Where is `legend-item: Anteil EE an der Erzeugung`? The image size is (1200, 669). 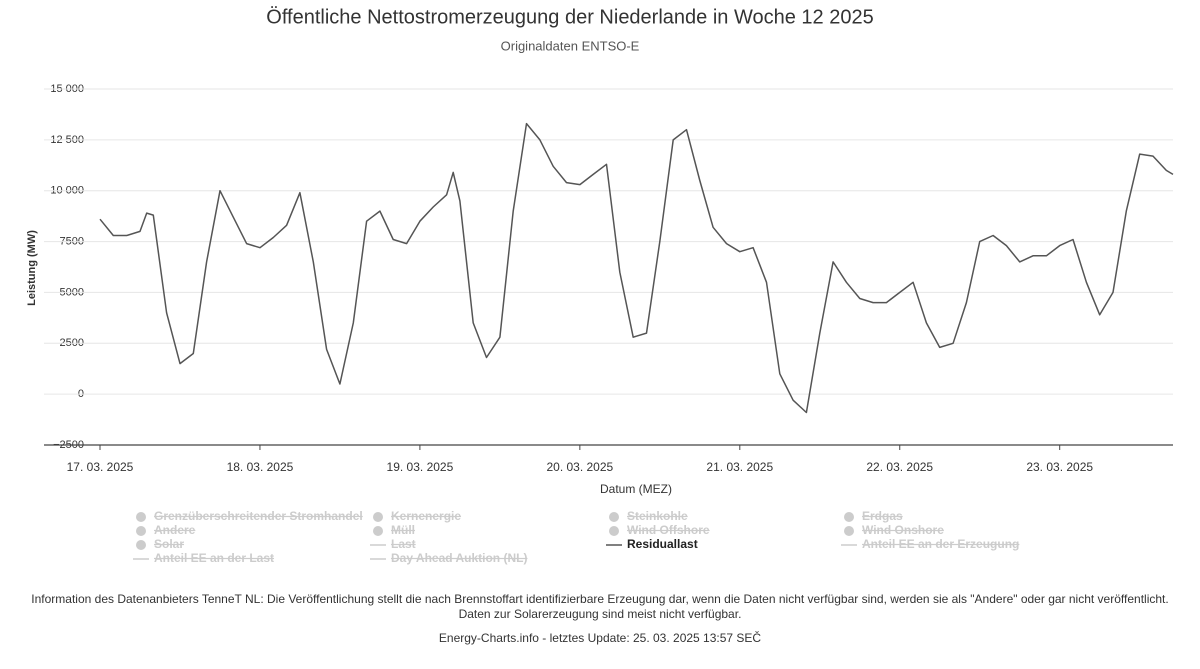
legend-item: Anteil EE an der Erzeugung is located at coordinates (940, 544).